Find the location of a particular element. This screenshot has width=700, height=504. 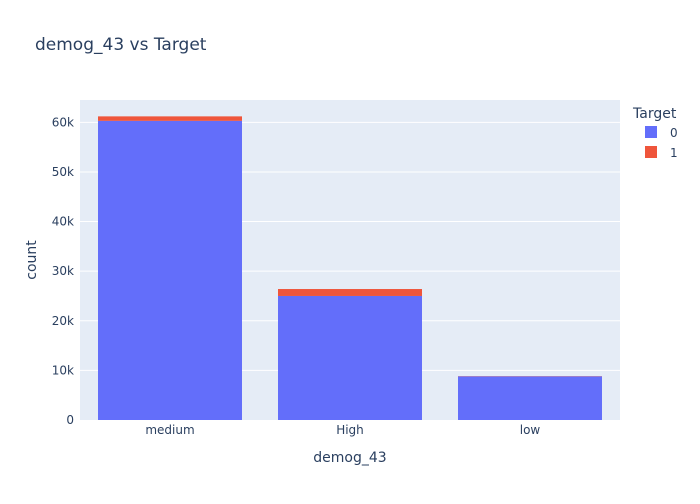

chart-title: demog_43 vs Target is located at coordinates (121, 45).